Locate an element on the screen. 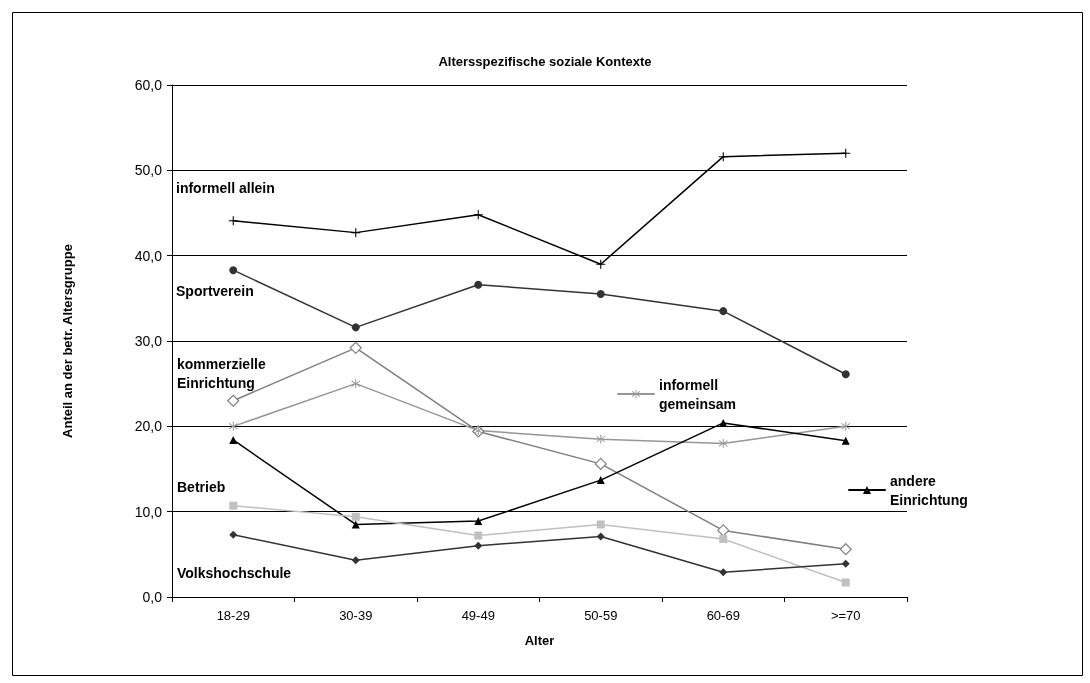  legend-label: informell gemeinsam is located at coordinates (698, 394).